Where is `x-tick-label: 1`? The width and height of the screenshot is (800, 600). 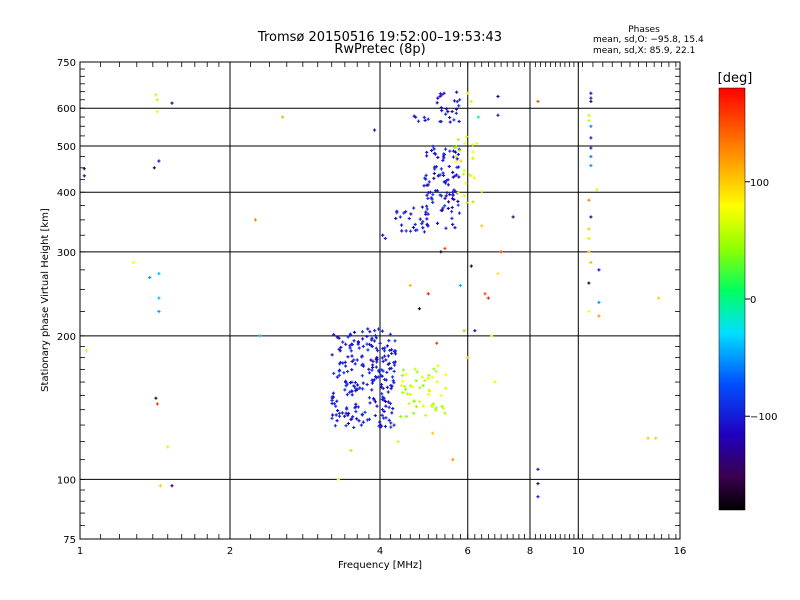
x-tick-label: 1 is located at coordinates (80, 551).